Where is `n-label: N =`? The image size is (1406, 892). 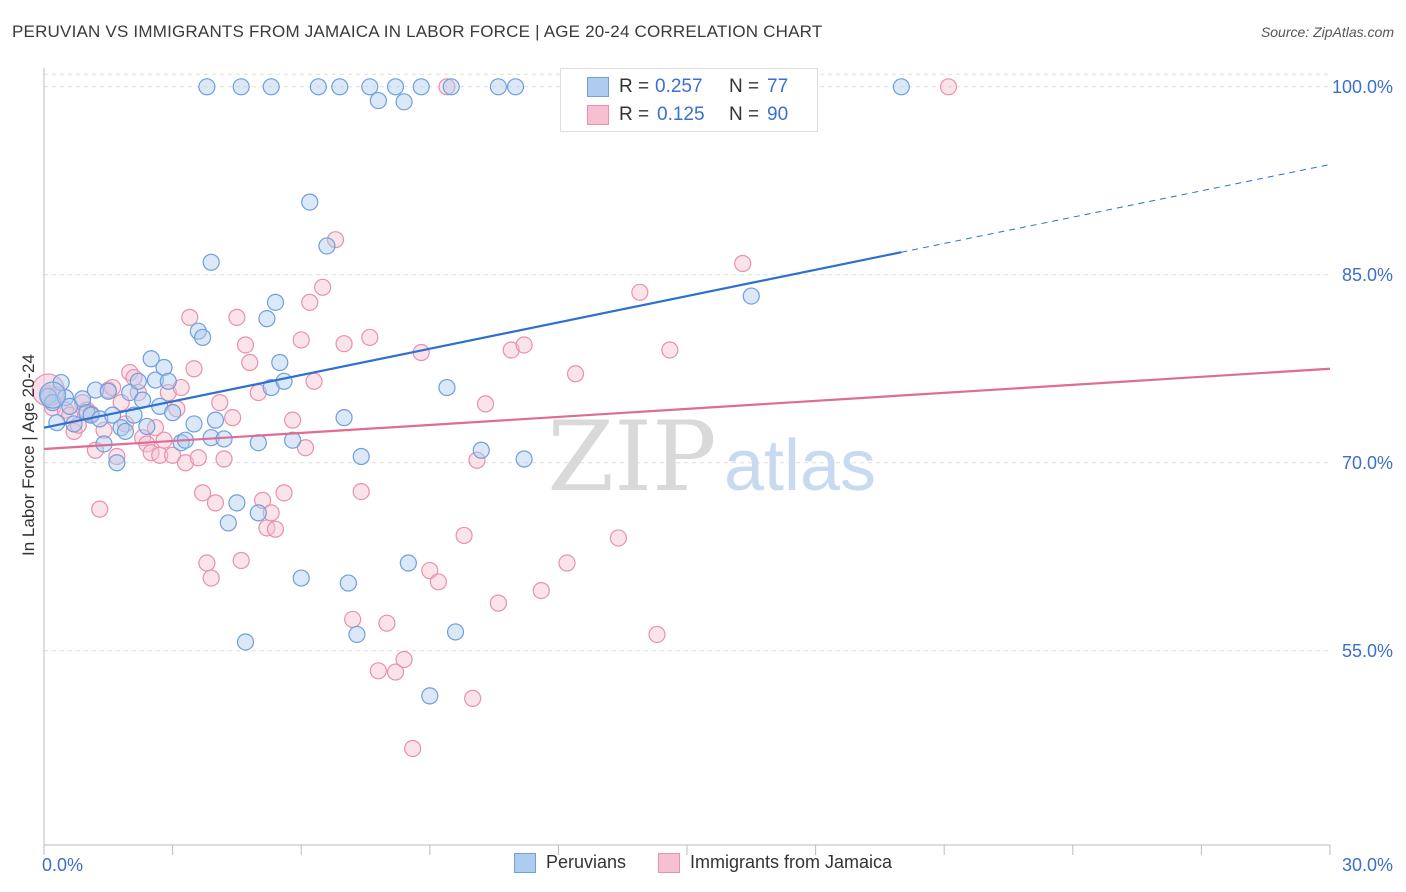 n-label: N = is located at coordinates (744, 114).